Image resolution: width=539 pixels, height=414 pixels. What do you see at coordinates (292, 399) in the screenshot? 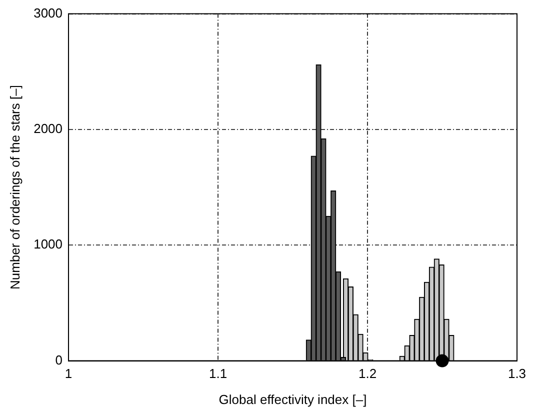
I see `x-axis-title: Global effectivity index [–]` at bounding box center [292, 399].